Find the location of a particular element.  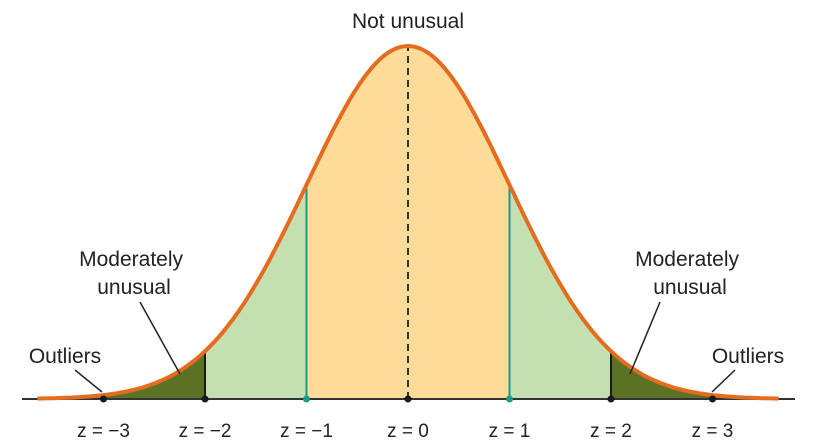

pointer-left-moderate is located at coordinates (160, 338).